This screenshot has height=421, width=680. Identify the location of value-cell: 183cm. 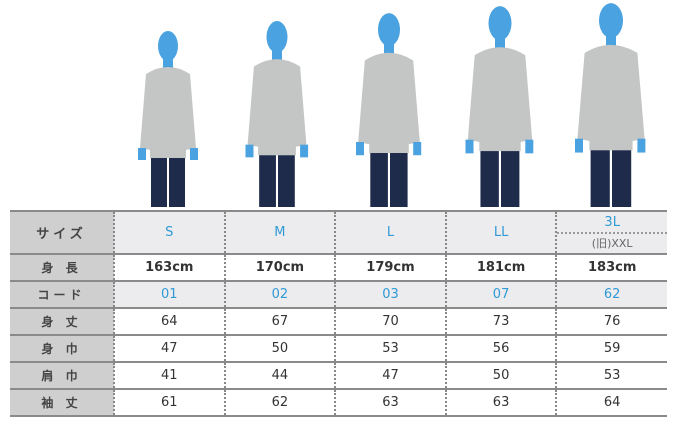
(611, 267).